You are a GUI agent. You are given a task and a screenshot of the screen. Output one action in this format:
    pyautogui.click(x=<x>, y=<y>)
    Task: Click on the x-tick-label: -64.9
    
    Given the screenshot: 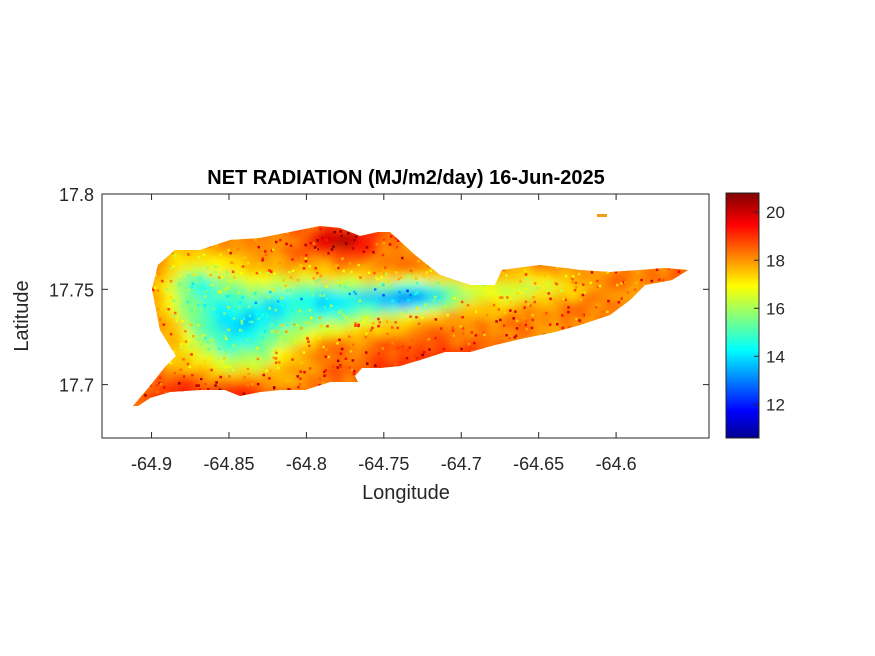 What is the action you would take?
    pyautogui.click(x=151, y=464)
    